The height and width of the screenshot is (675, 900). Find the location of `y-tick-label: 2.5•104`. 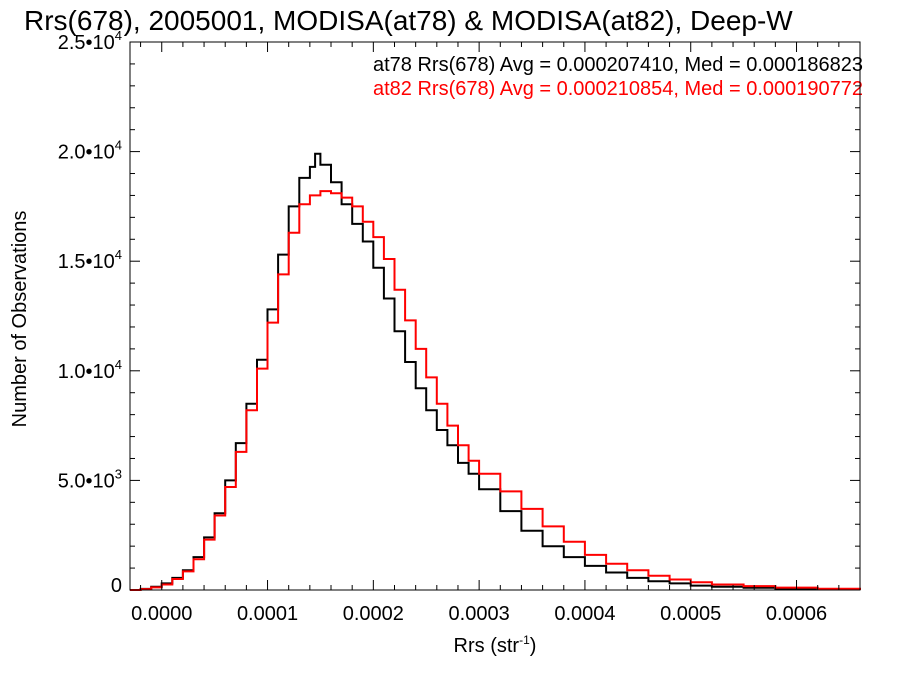

y-tick-label: 2.5•104 is located at coordinates (90, 41).